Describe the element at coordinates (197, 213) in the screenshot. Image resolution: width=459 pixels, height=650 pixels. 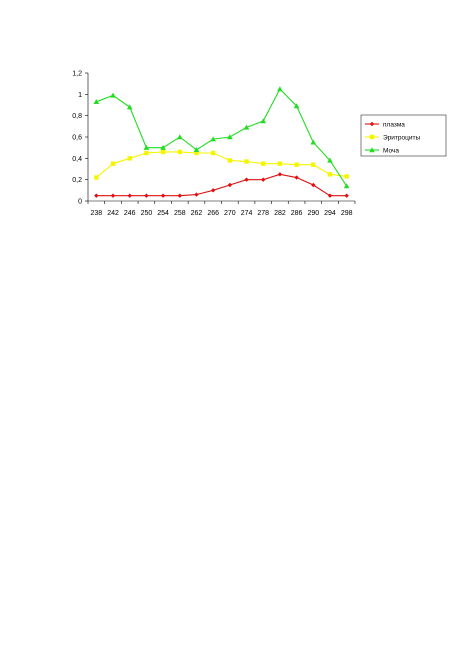
I see `x-tick-label: 262` at that location.